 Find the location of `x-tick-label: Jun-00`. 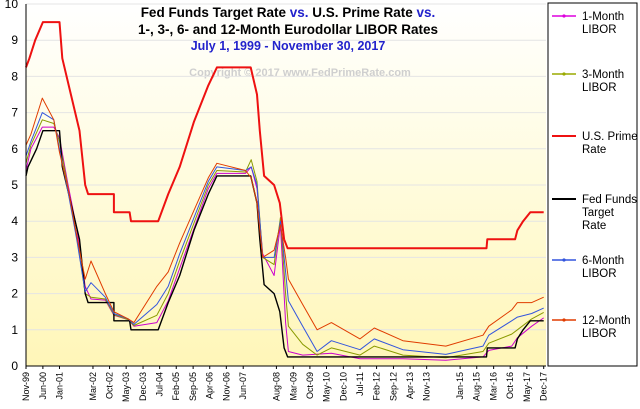

x-tick-label: Jun-00 is located at coordinates (43, 386).